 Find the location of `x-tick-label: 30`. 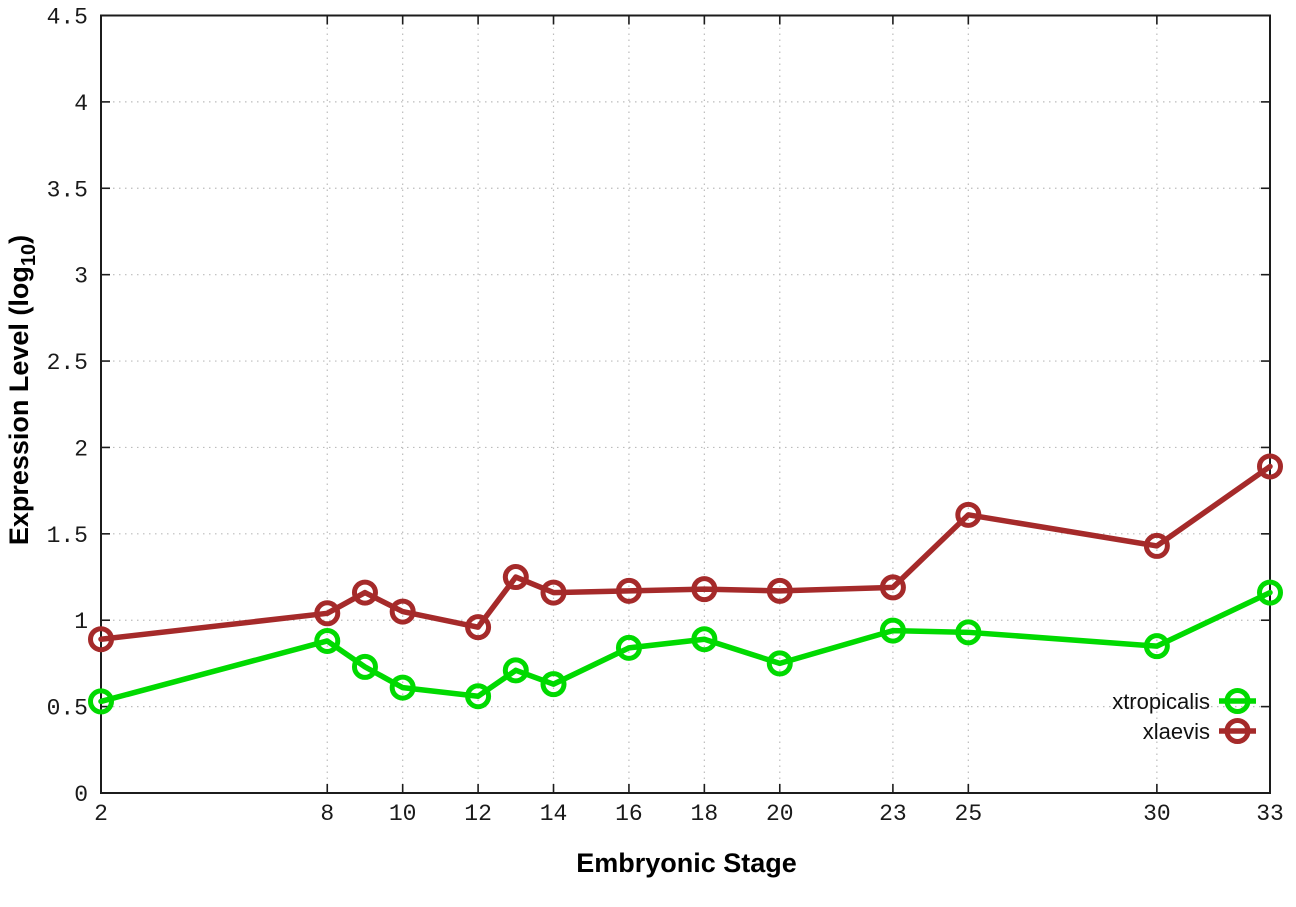

x-tick-label: 30 is located at coordinates (1157, 814).